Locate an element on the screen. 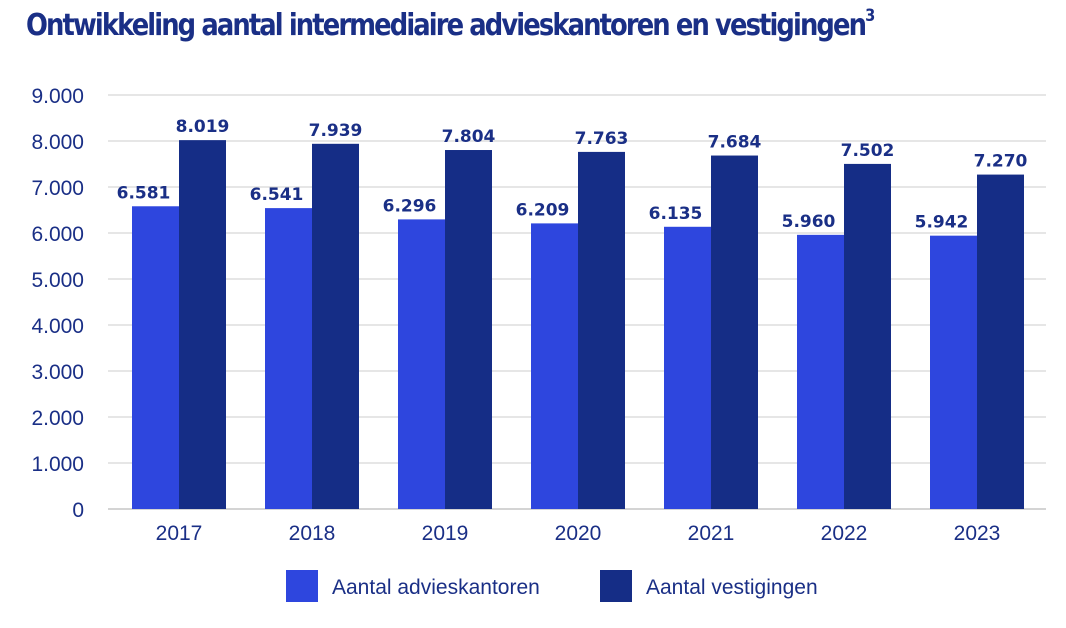  value-label: 7.502 is located at coordinates (868, 151).